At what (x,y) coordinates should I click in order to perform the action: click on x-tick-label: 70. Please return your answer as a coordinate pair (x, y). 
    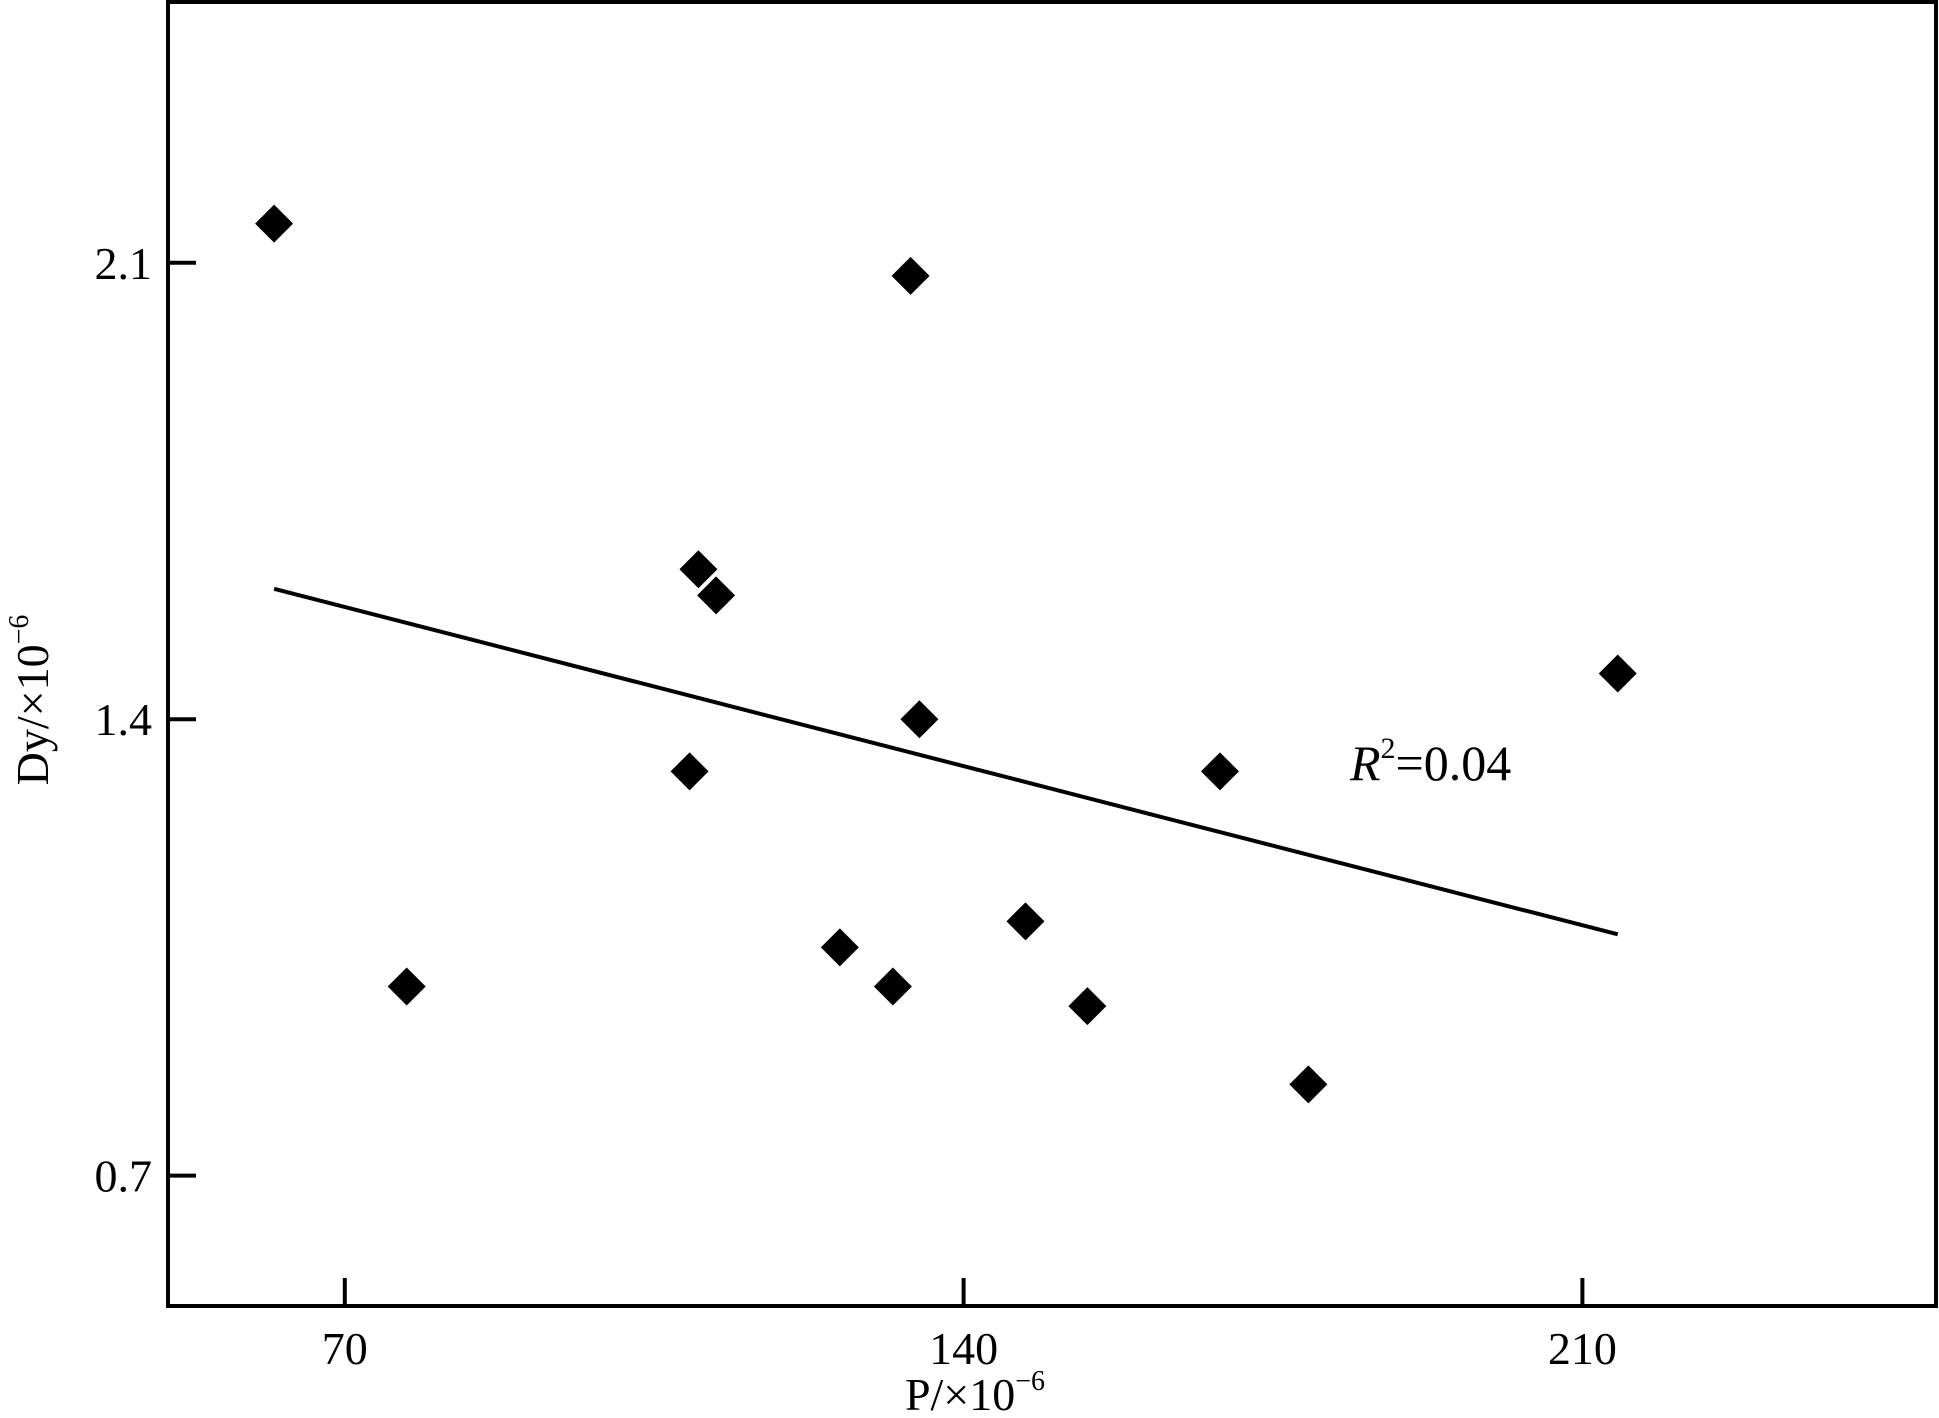
    Looking at the image, I should click on (345, 1348).